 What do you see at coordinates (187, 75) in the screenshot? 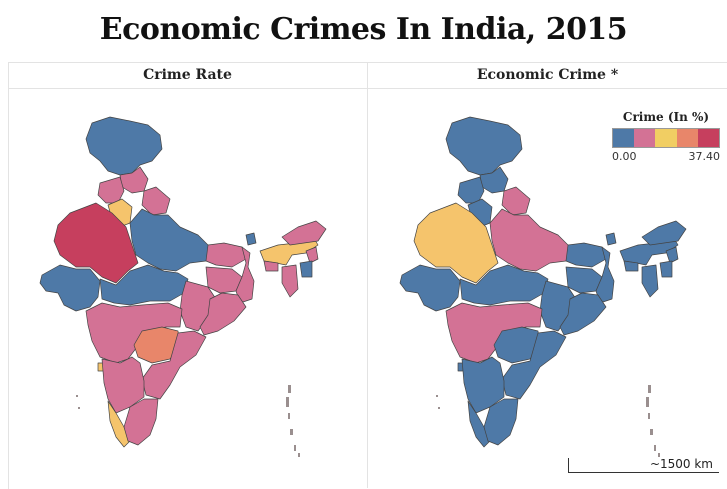
I see `panel-title-crime-rate: Crime Rate` at bounding box center [187, 75].